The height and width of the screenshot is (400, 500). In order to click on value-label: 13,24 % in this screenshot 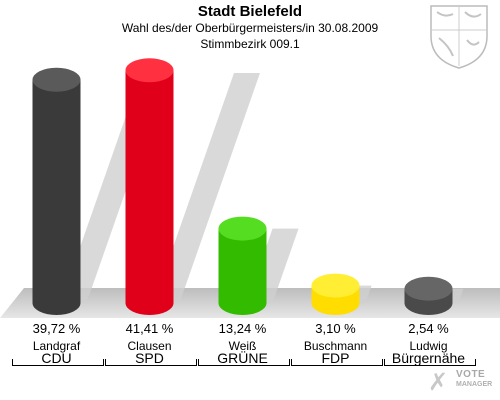, I will do `click(242, 328)`.